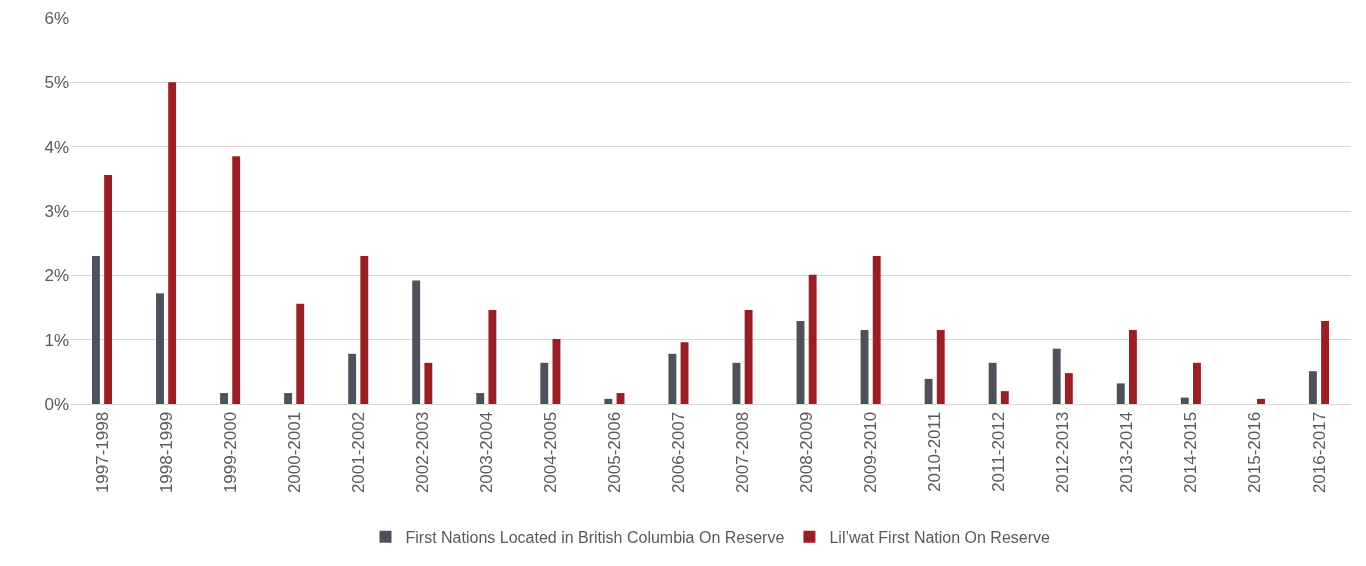 The height and width of the screenshot is (566, 1366). What do you see at coordinates (940, 537) in the screenshot?
I see `legend-label: Lil’wat First Nation On Reserve` at bounding box center [940, 537].